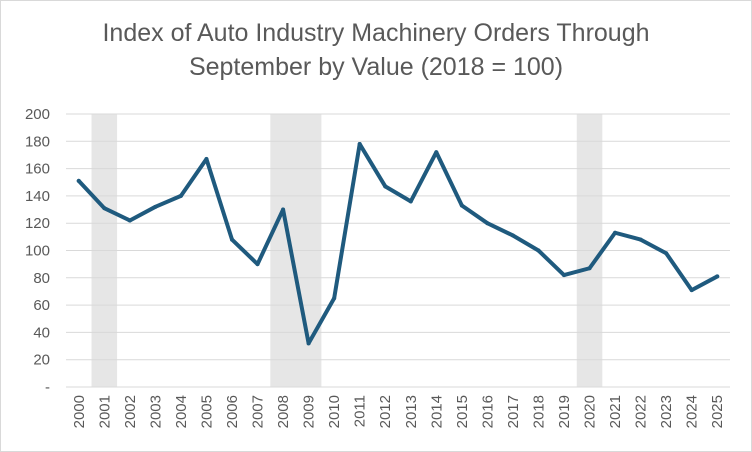 This screenshot has height=452, width=752. Describe the element at coordinates (376, 67) in the screenshot. I see `chart-title-line-2: September by Value (2018 = 100)` at that location.